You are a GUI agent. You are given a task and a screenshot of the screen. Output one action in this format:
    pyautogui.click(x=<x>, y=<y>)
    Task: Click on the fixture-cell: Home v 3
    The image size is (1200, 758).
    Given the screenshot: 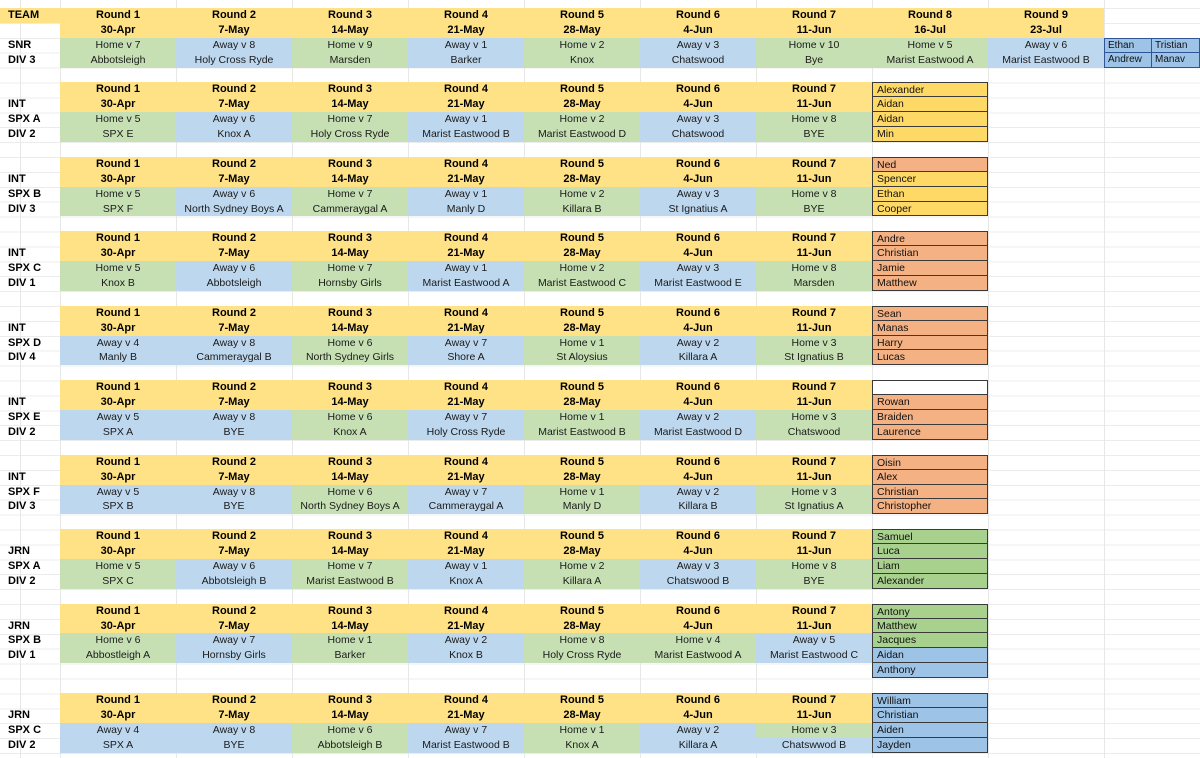 What is the action you would take?
    pyautogui.click(x=814, y=417)
    